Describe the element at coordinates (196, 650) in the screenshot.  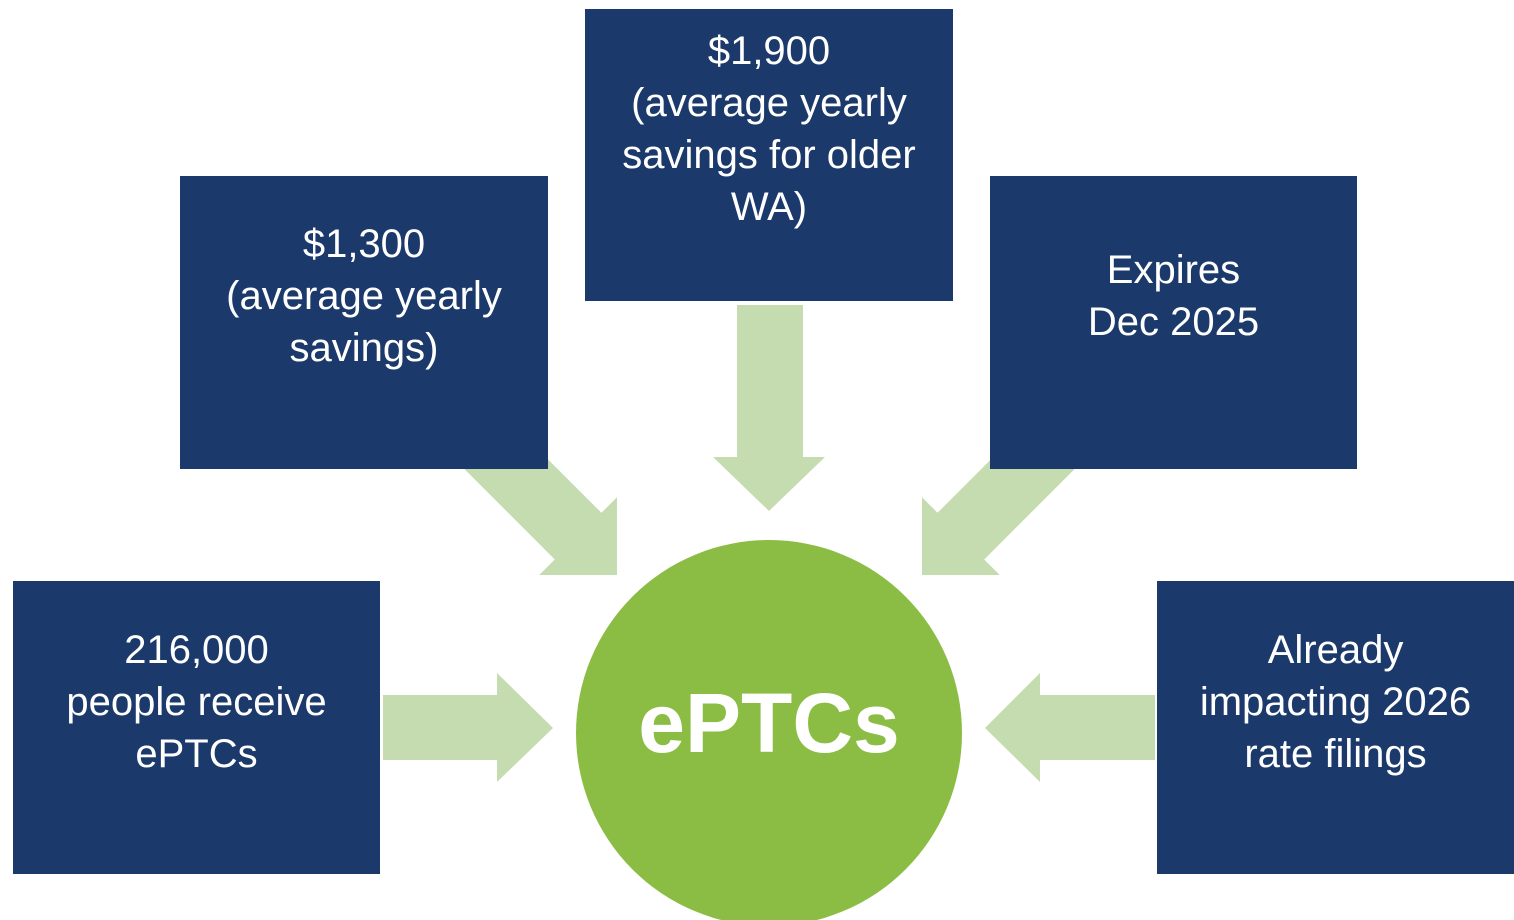
I see `node-text: 216,000` at that location.